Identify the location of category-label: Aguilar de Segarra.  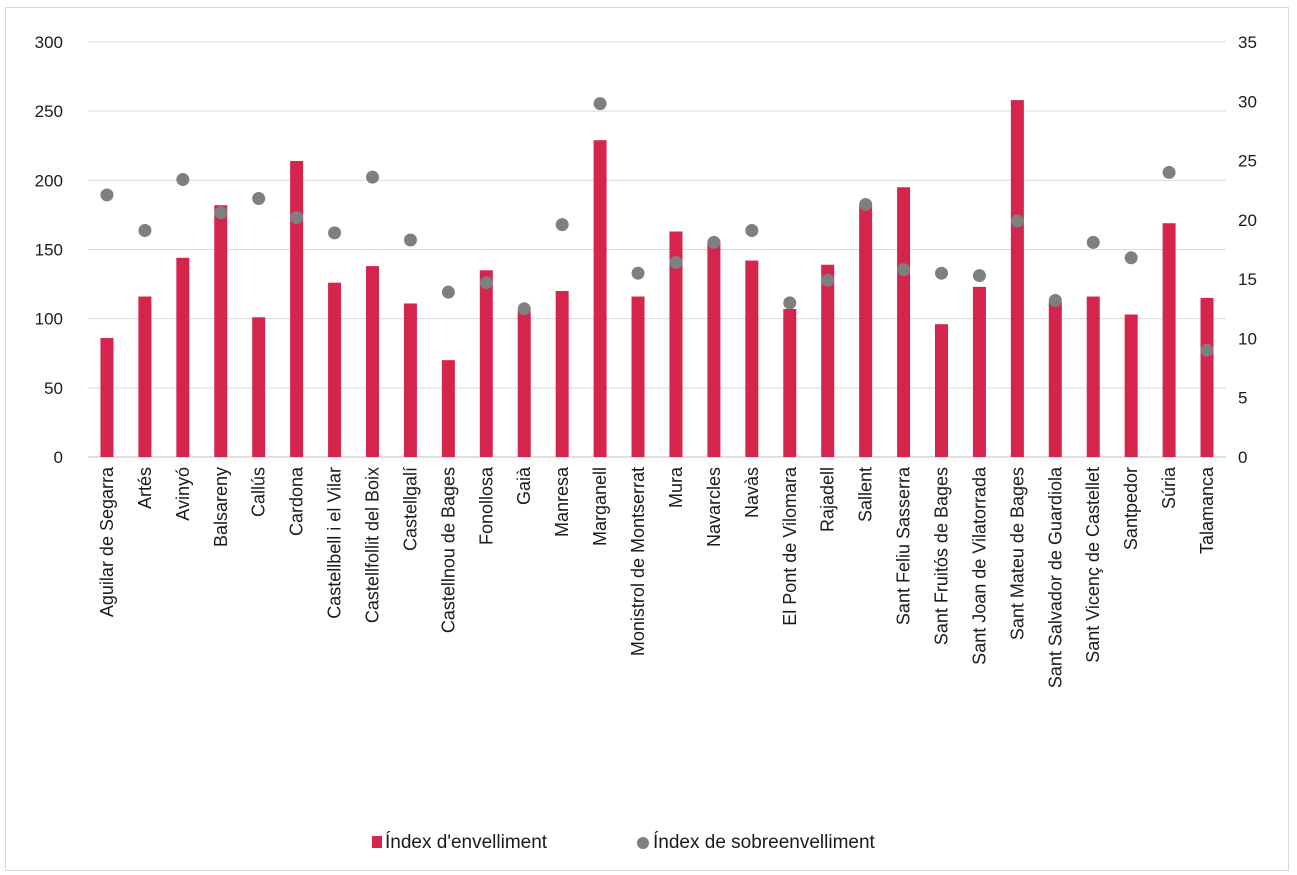
(107, 541).